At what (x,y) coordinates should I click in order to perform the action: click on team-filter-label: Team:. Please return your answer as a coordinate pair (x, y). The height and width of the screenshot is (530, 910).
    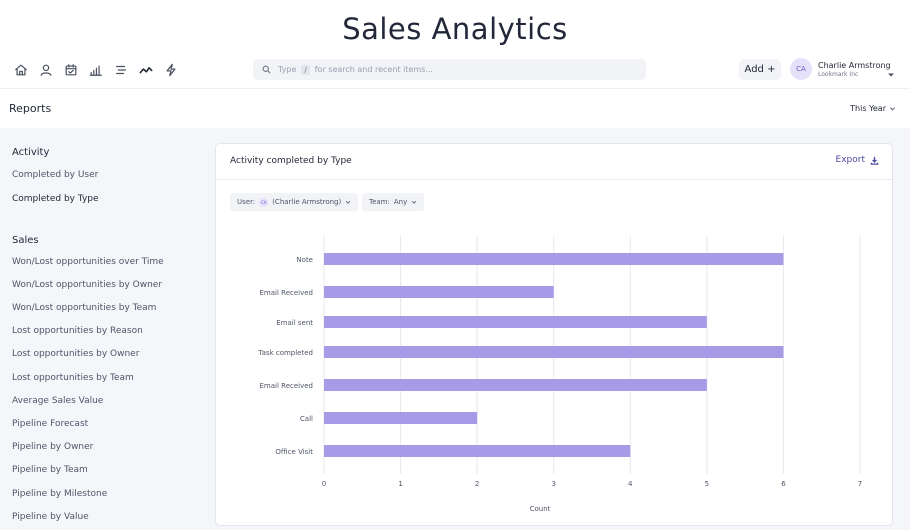
    Looking at the image, I should click on (379, 202).